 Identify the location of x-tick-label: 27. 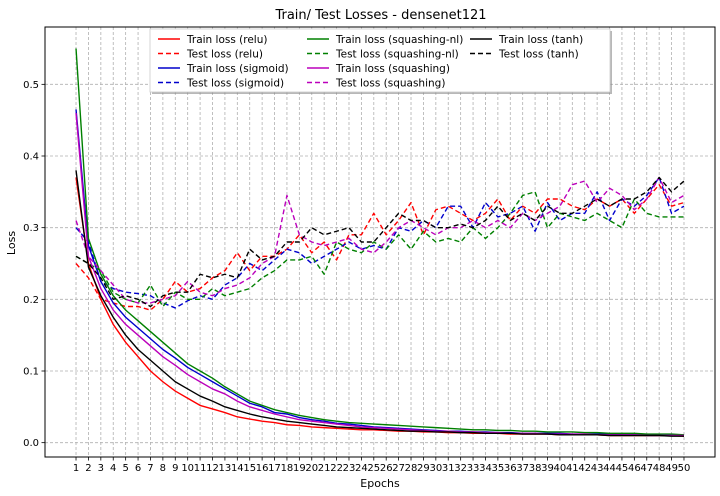
(398, 468).